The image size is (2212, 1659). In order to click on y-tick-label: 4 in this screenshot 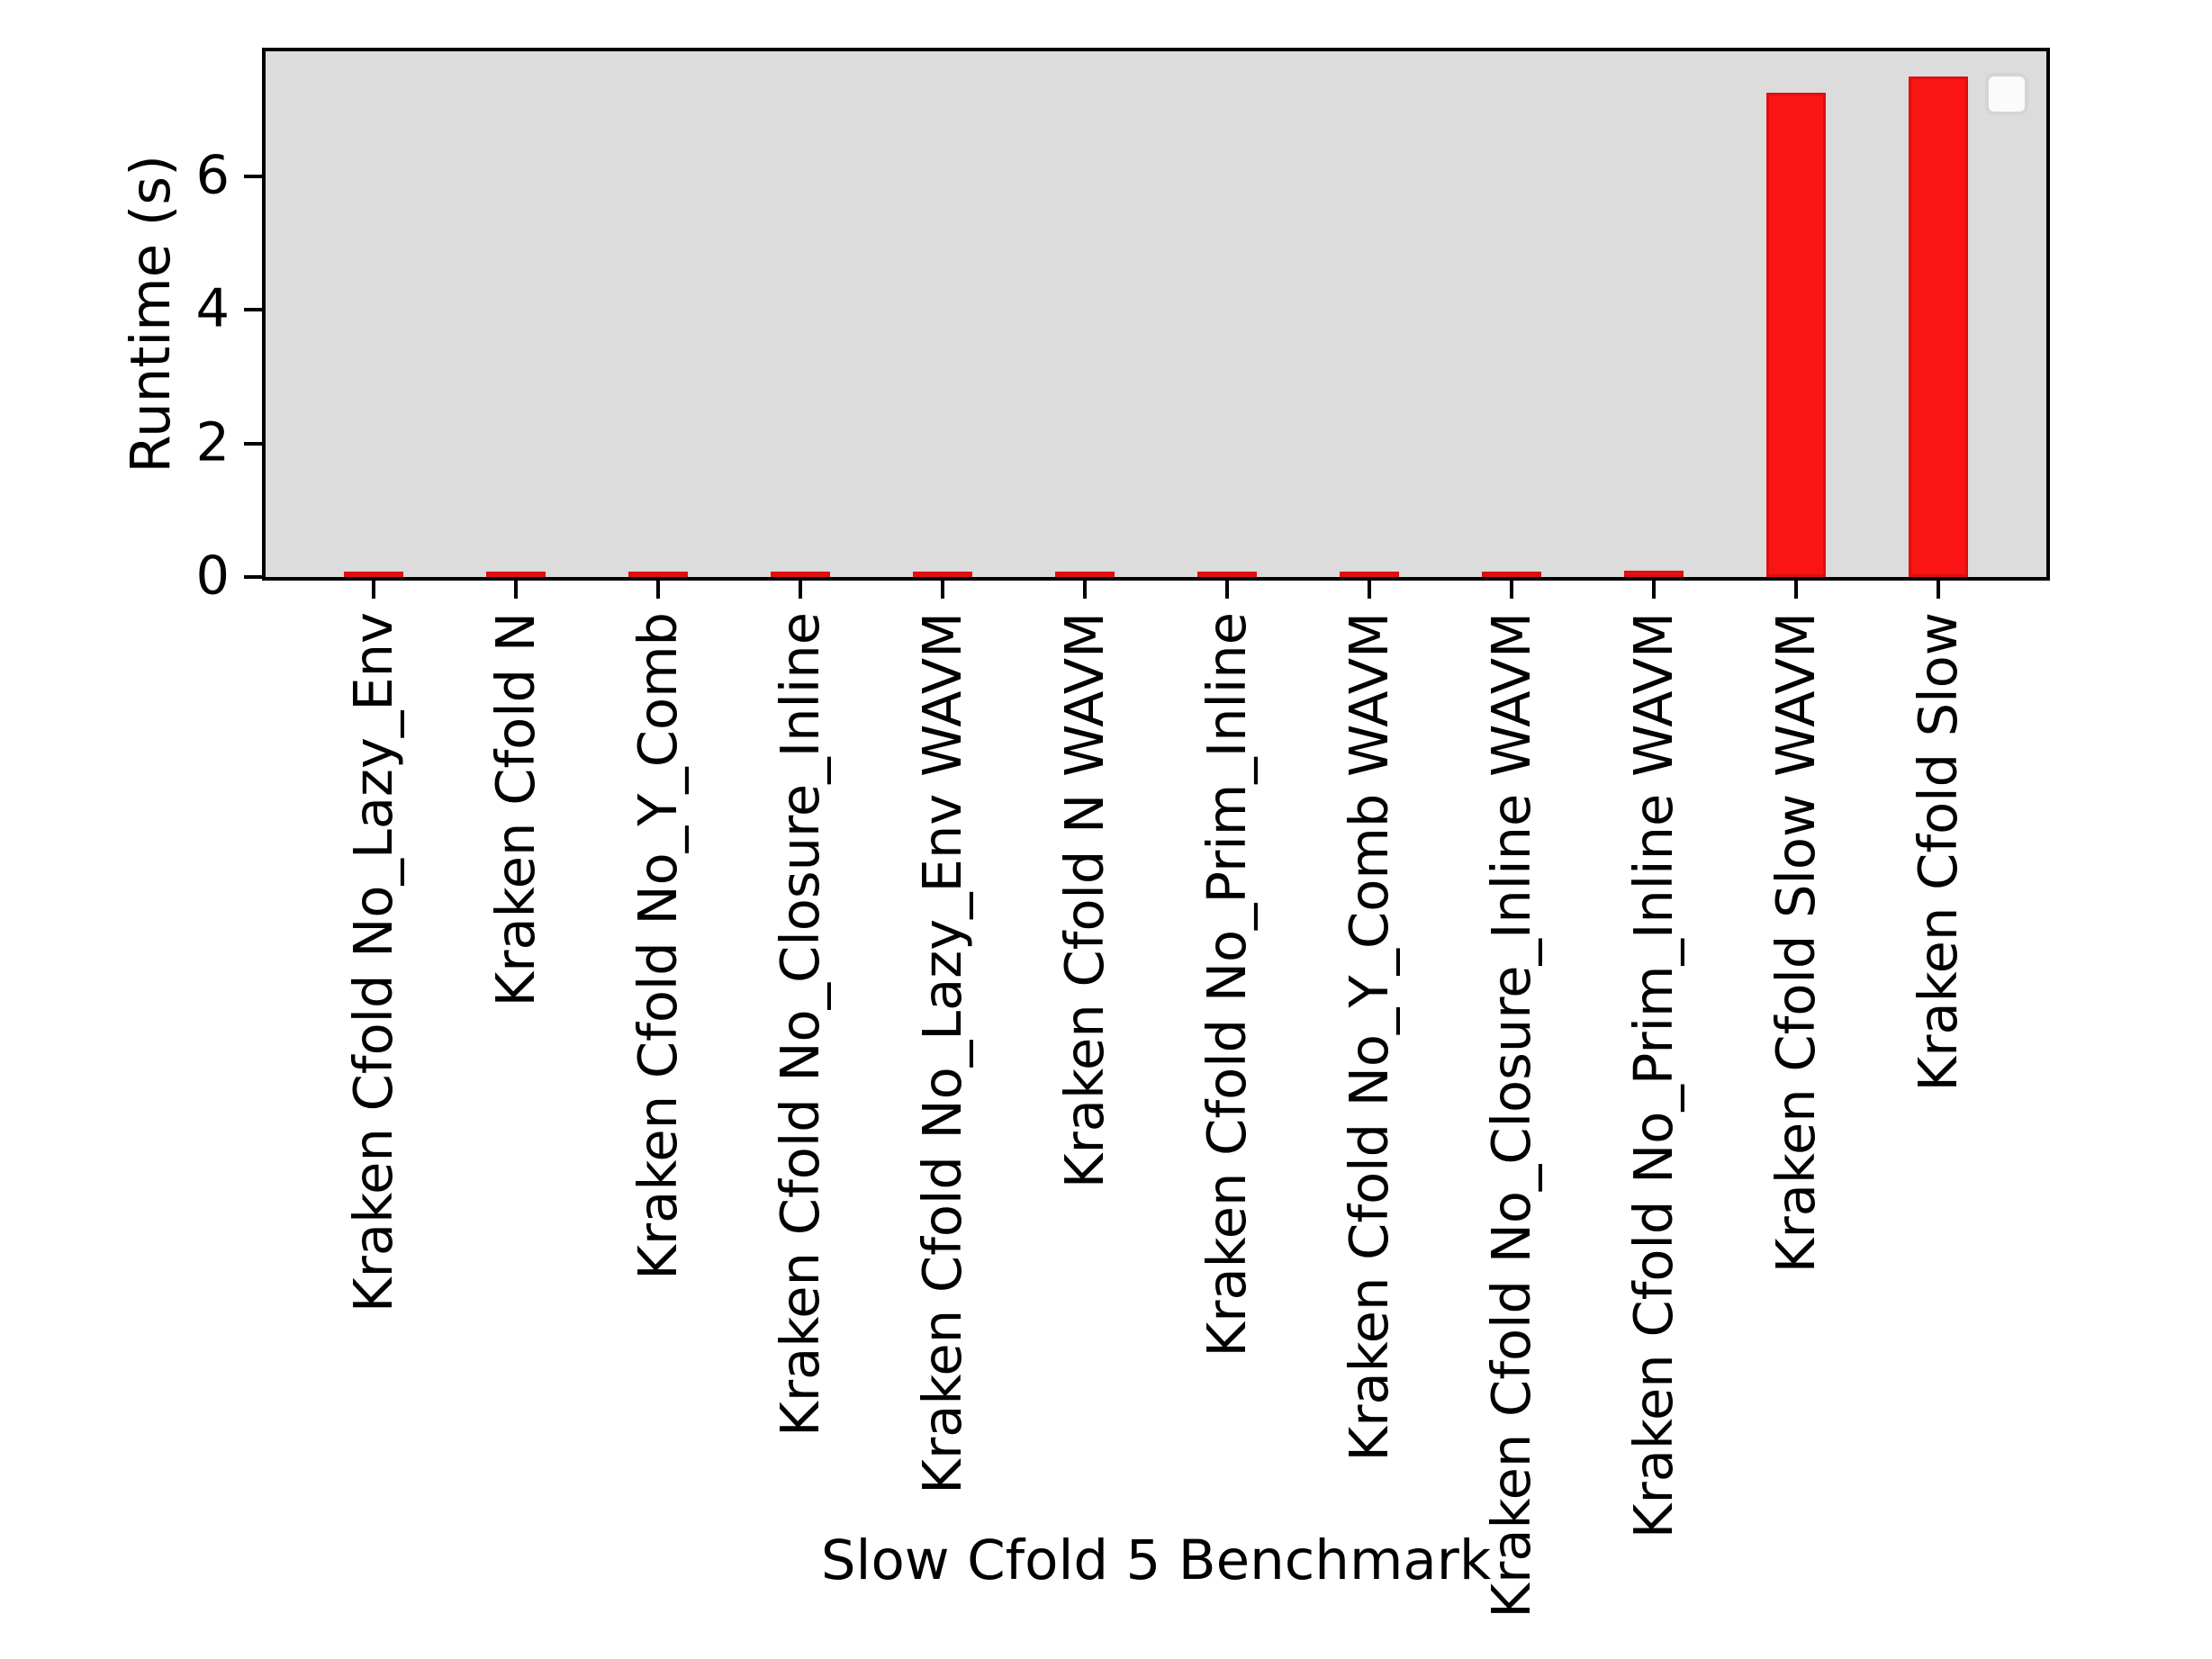, I will do `click(212, 308)`.